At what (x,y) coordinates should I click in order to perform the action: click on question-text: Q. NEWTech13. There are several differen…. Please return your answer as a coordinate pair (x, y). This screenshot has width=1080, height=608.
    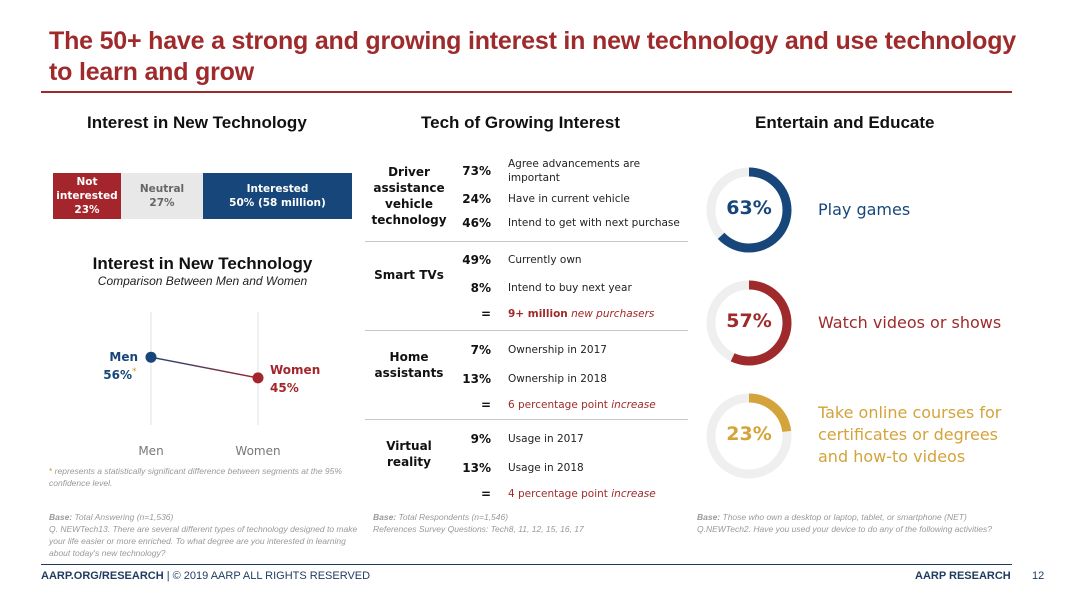
    Looking at the image, I should click on (203, 541).